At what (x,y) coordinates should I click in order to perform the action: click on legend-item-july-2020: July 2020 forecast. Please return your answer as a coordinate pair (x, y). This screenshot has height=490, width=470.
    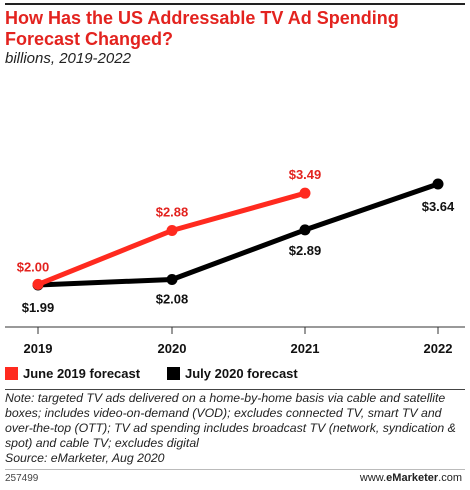
    Looking at the image, I should click on (232, 373).